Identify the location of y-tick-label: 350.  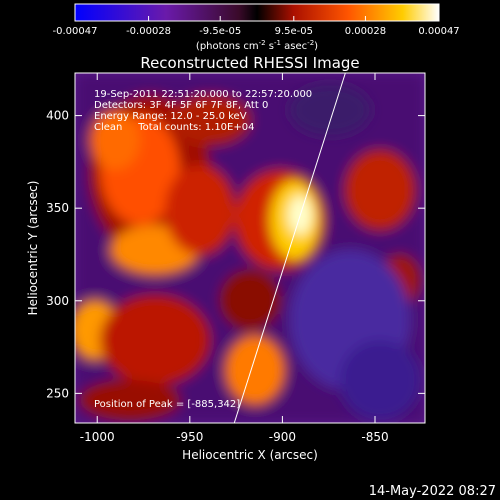
(57, 208).